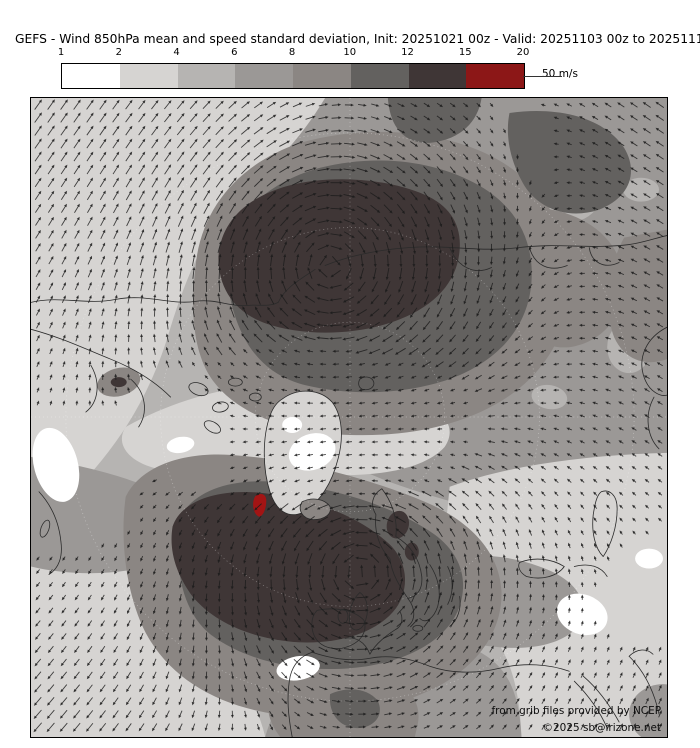 The width and height of the screenshot is (700, 748). I want to click on credits-source: from grib files provided by NCEP, so click(576, 711).